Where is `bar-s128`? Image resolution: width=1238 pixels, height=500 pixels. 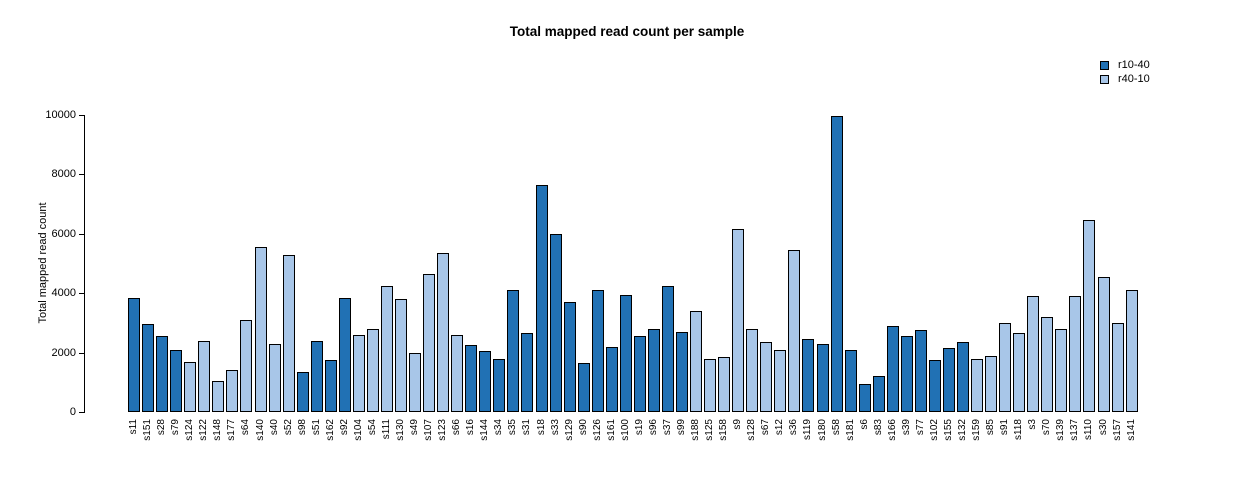
bar-s128 is located at coordinates (752, 370).